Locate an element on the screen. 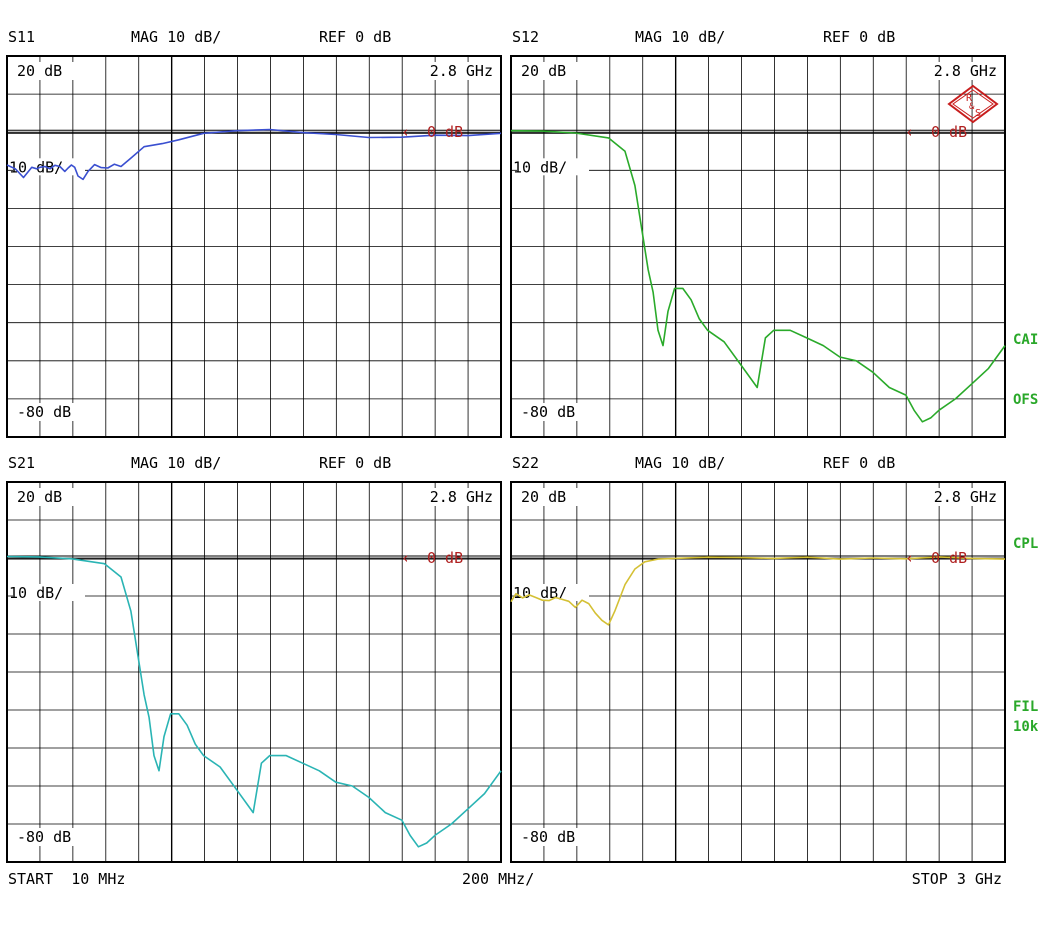 The height and width of the screenshot is (932, 1058). sweep-start-label: START 10 MHz is located at coordinates (66, 879).